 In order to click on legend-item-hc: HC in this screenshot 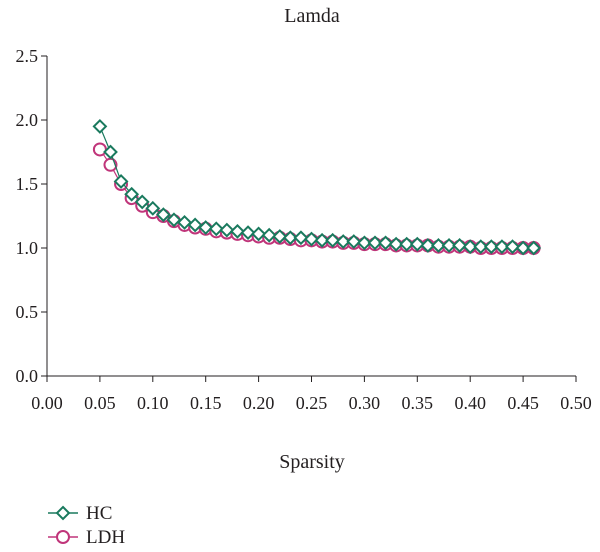, I will do `click(80, 513)`.